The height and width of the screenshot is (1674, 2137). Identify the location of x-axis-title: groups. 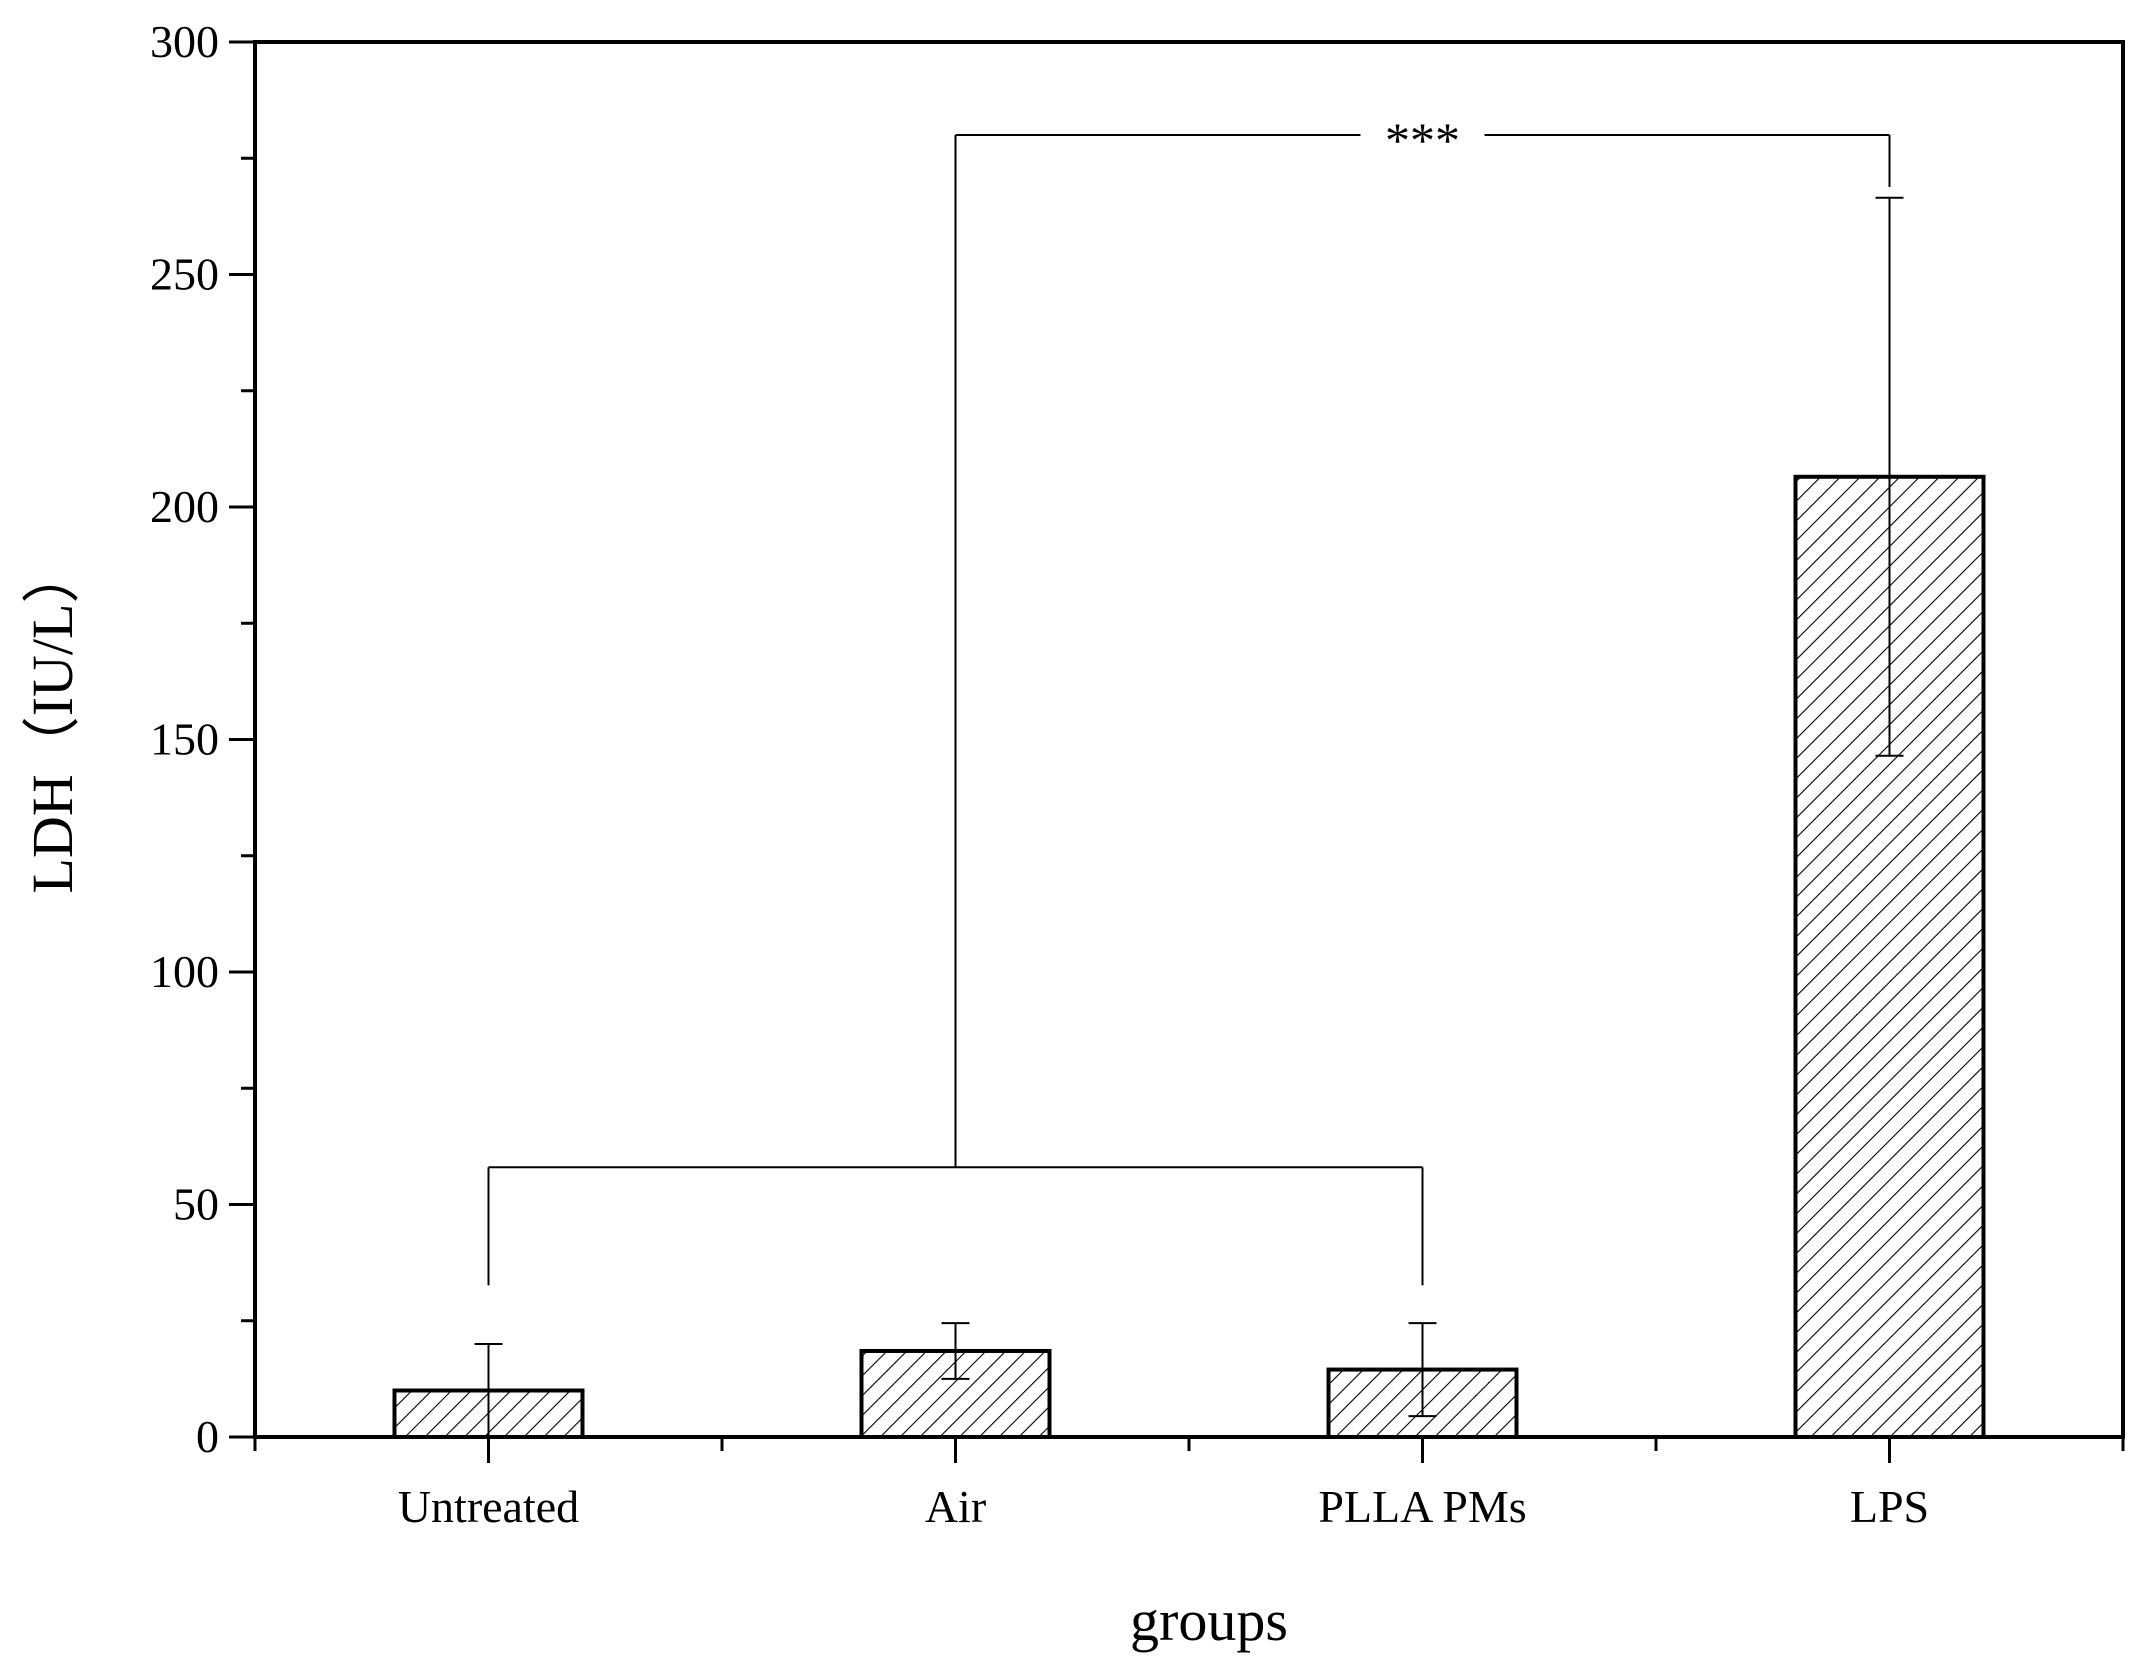
(1209, 1620).